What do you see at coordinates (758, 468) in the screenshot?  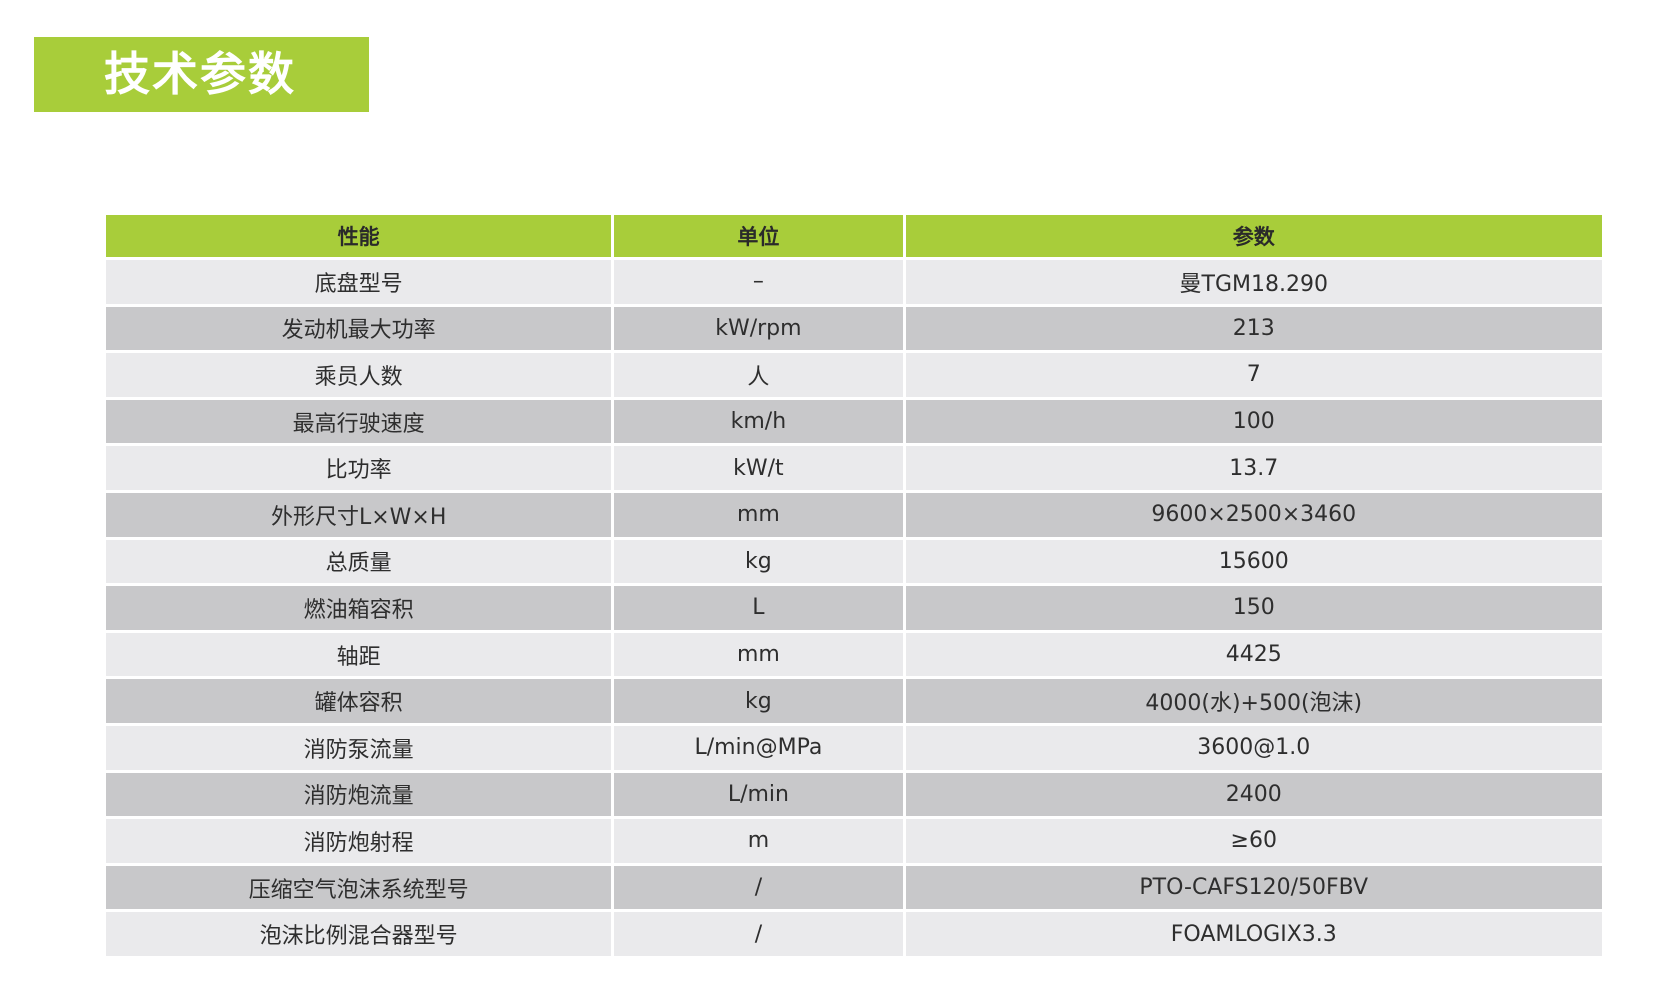 I see `unit-cell: kW/t` at bounding box center [758, 468].